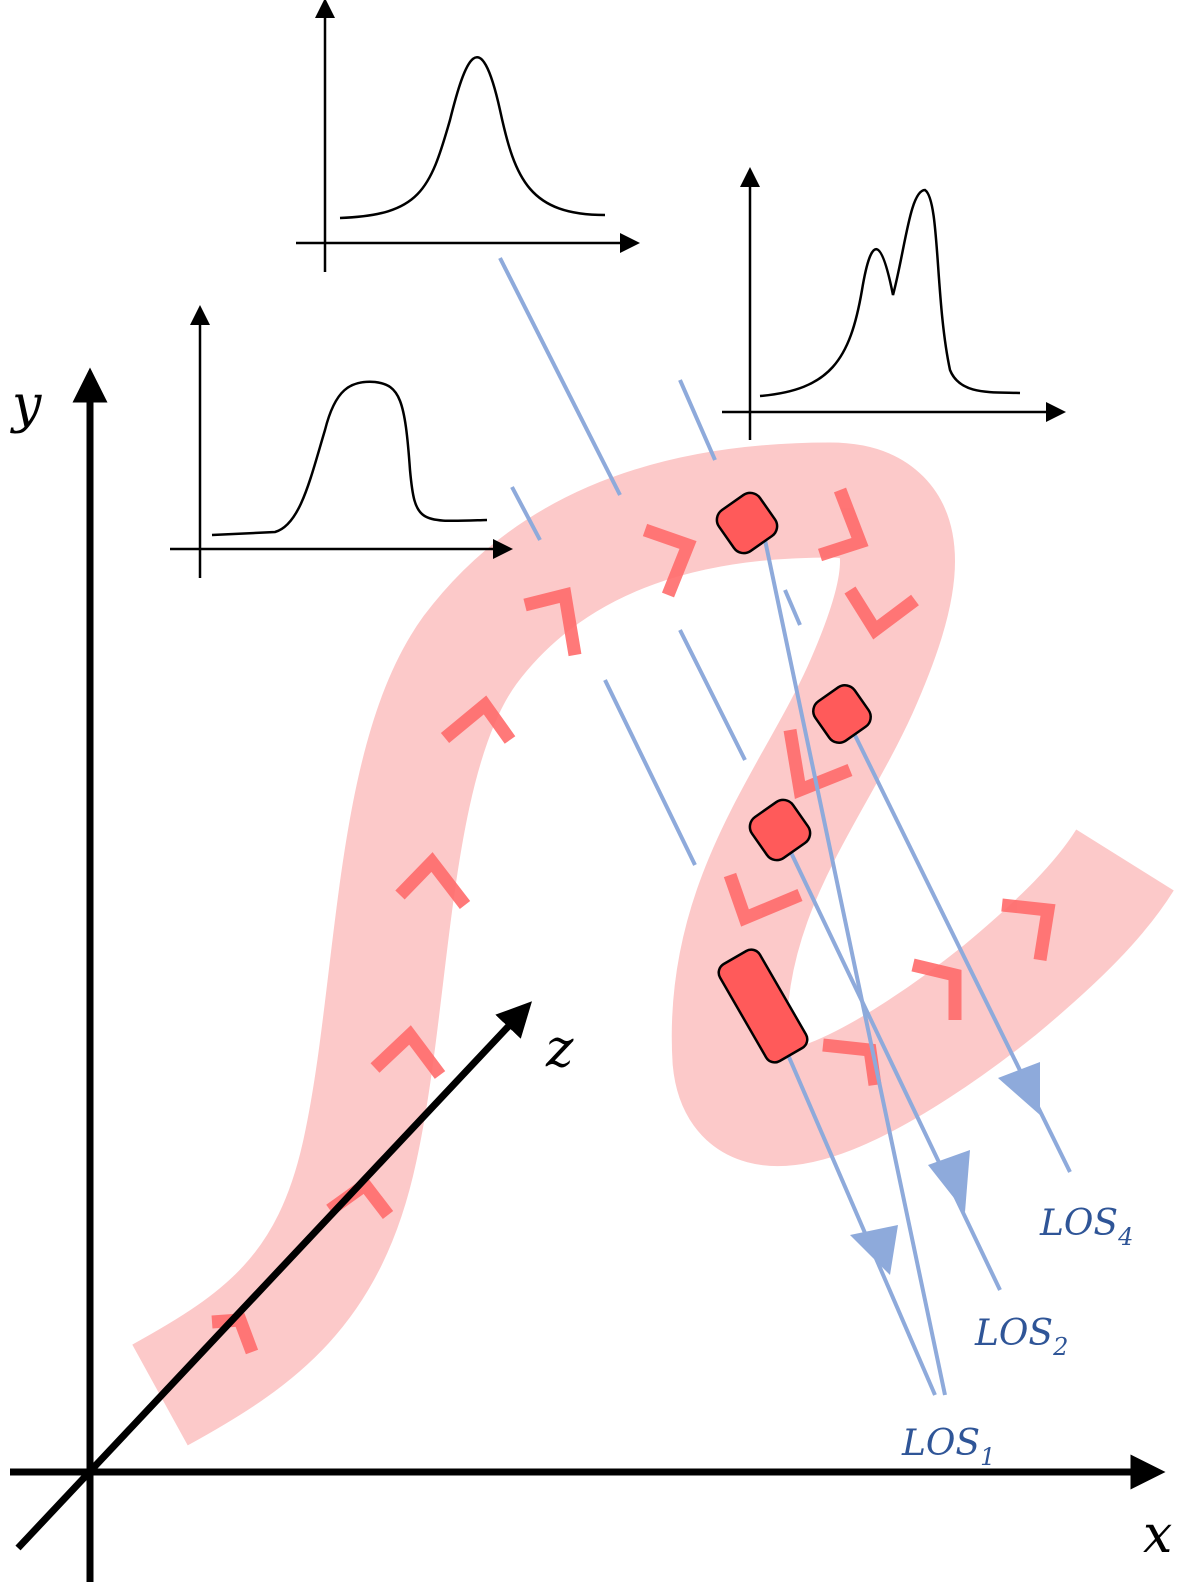 The width and height of the screenshot is (1200, 1582). I want to click on los-label: LOS4, so click(1086, 1227).